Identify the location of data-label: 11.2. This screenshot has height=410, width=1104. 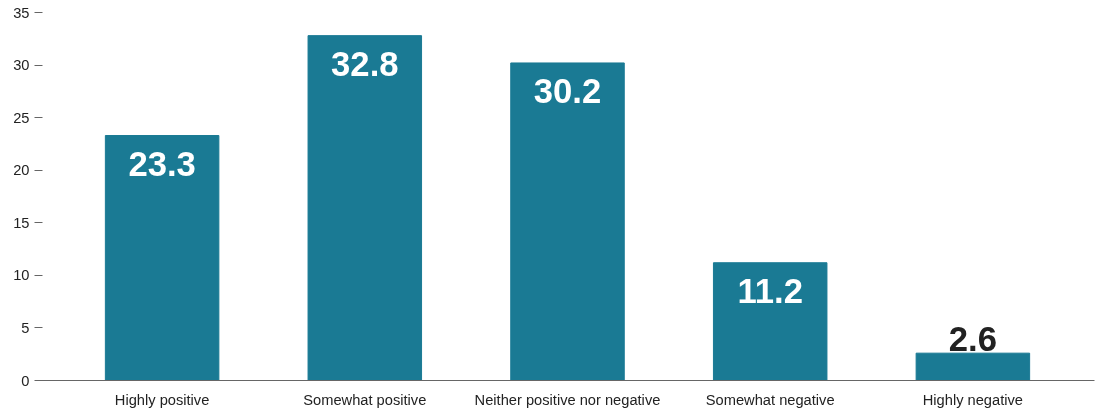
(770, 290).